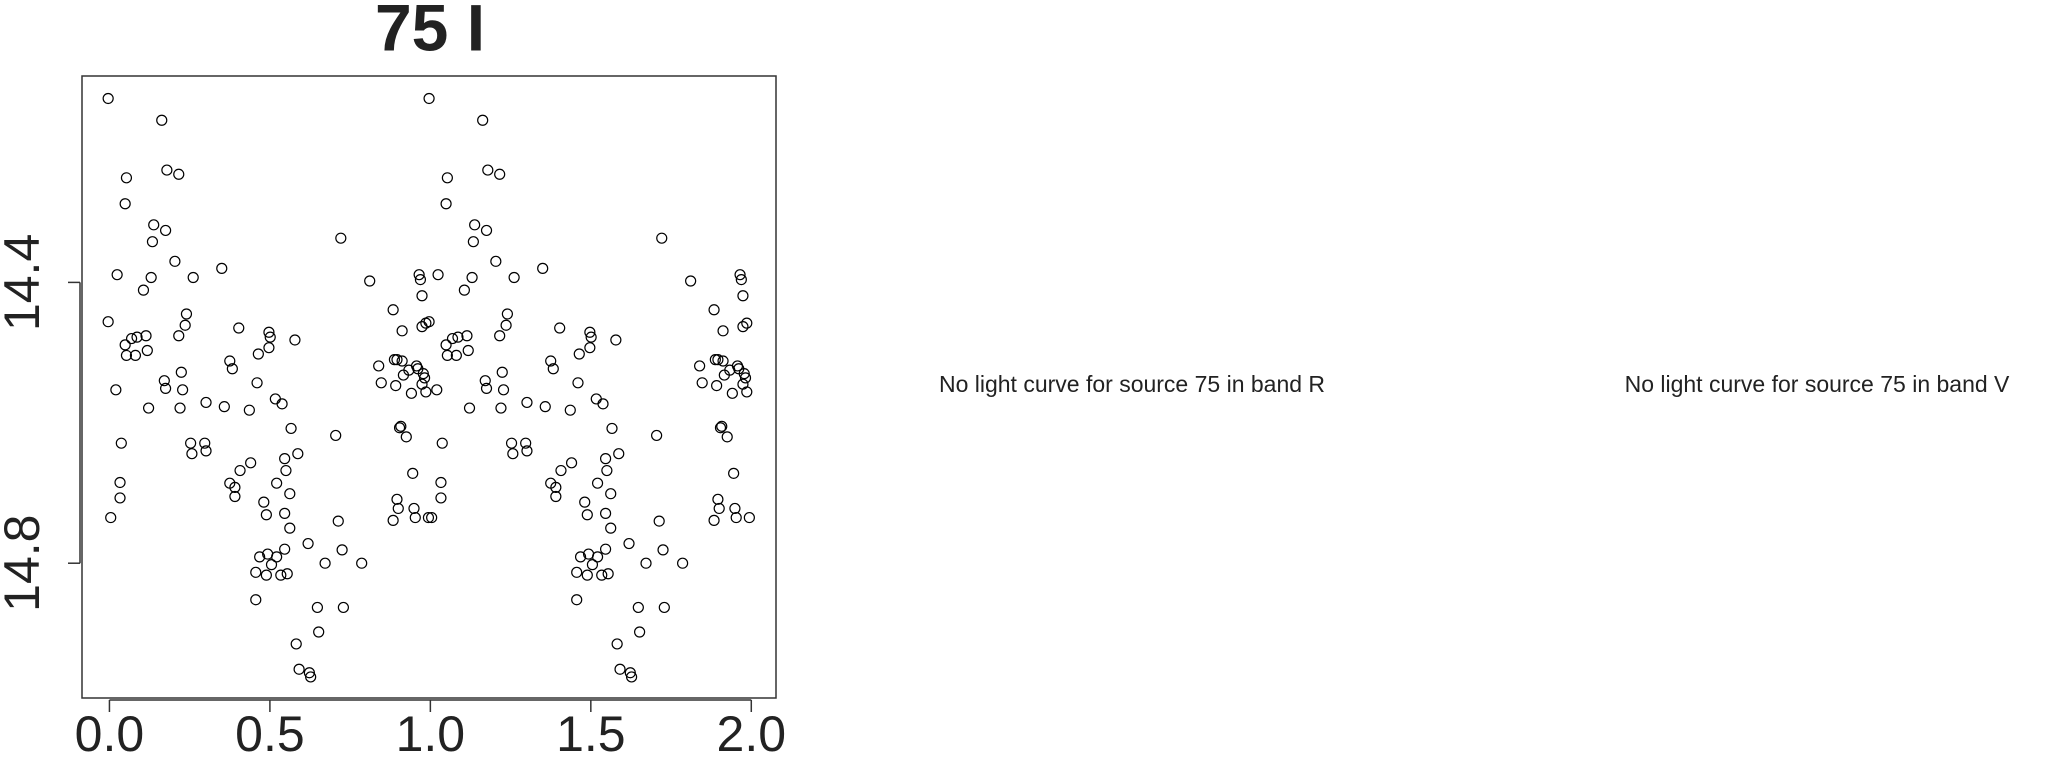 The height and width of the screenshot is (757, 2050). What do you see at coordinates (110, 731) in the screenshot?
I see `x-tick-label: 0.0` at bounding box center [110, 731].